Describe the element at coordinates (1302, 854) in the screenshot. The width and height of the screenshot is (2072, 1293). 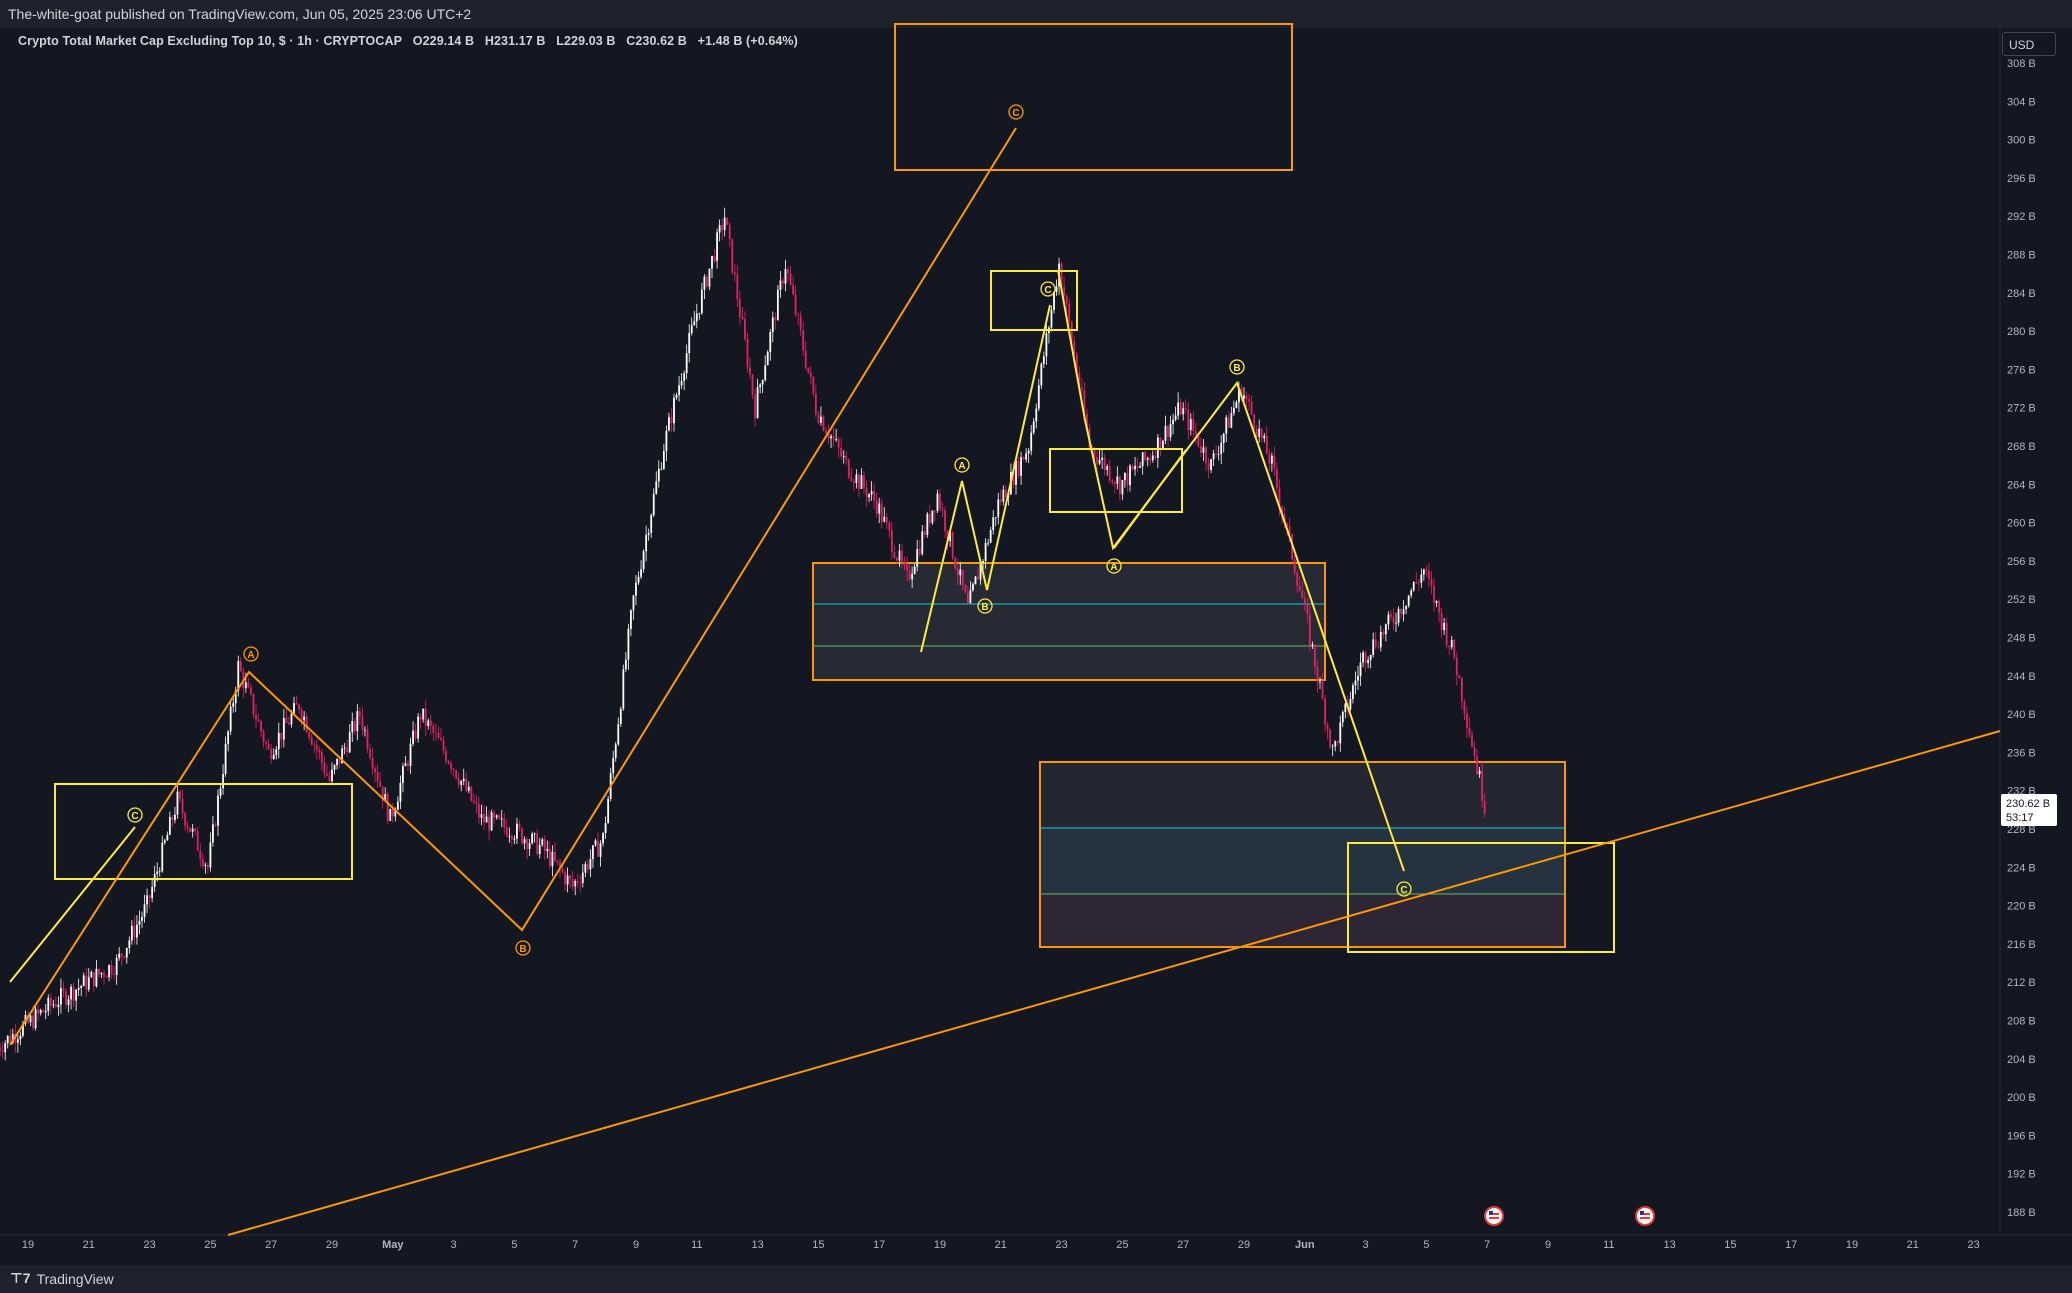
I see `zone-lower` at that location.